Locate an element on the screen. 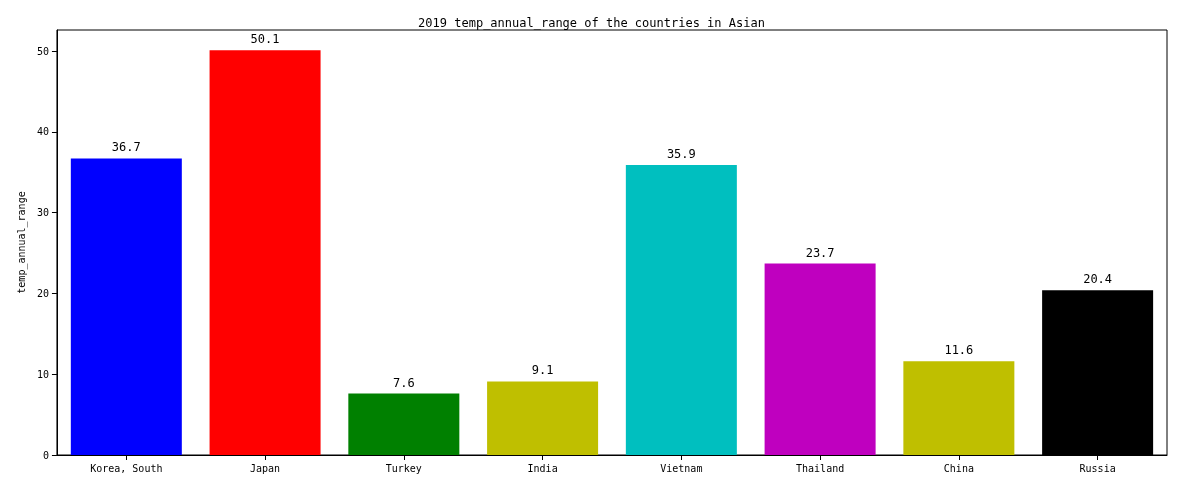  y-axis-title: temp_annual_range is located at coordinates (21, 242).